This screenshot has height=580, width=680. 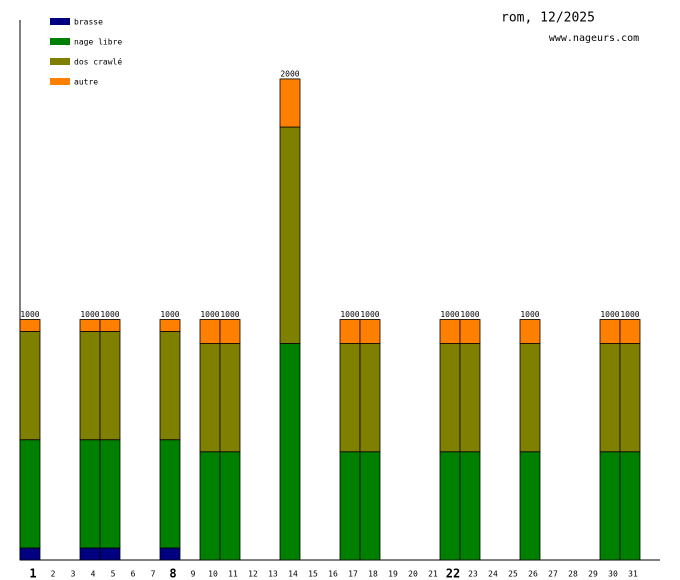 What do you see at coordinates (93, 574) in the screenshot?
I see `x-tick-label: 4` at bounding box center [93, 574].